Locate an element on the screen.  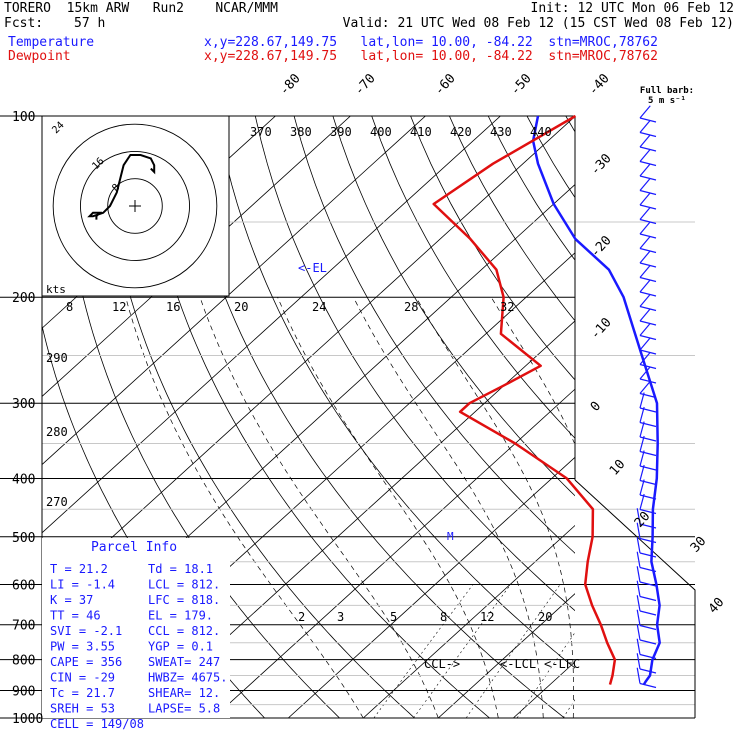
hodograph-ring is located at coordinates (135, 206).